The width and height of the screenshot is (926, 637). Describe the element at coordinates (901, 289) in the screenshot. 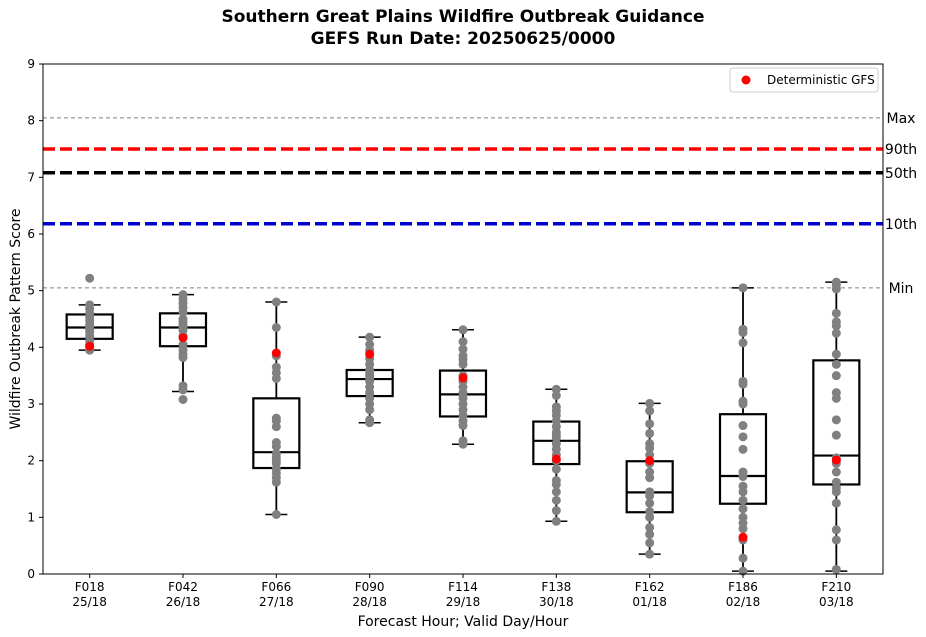

I see `reference-label: Min` at that location.